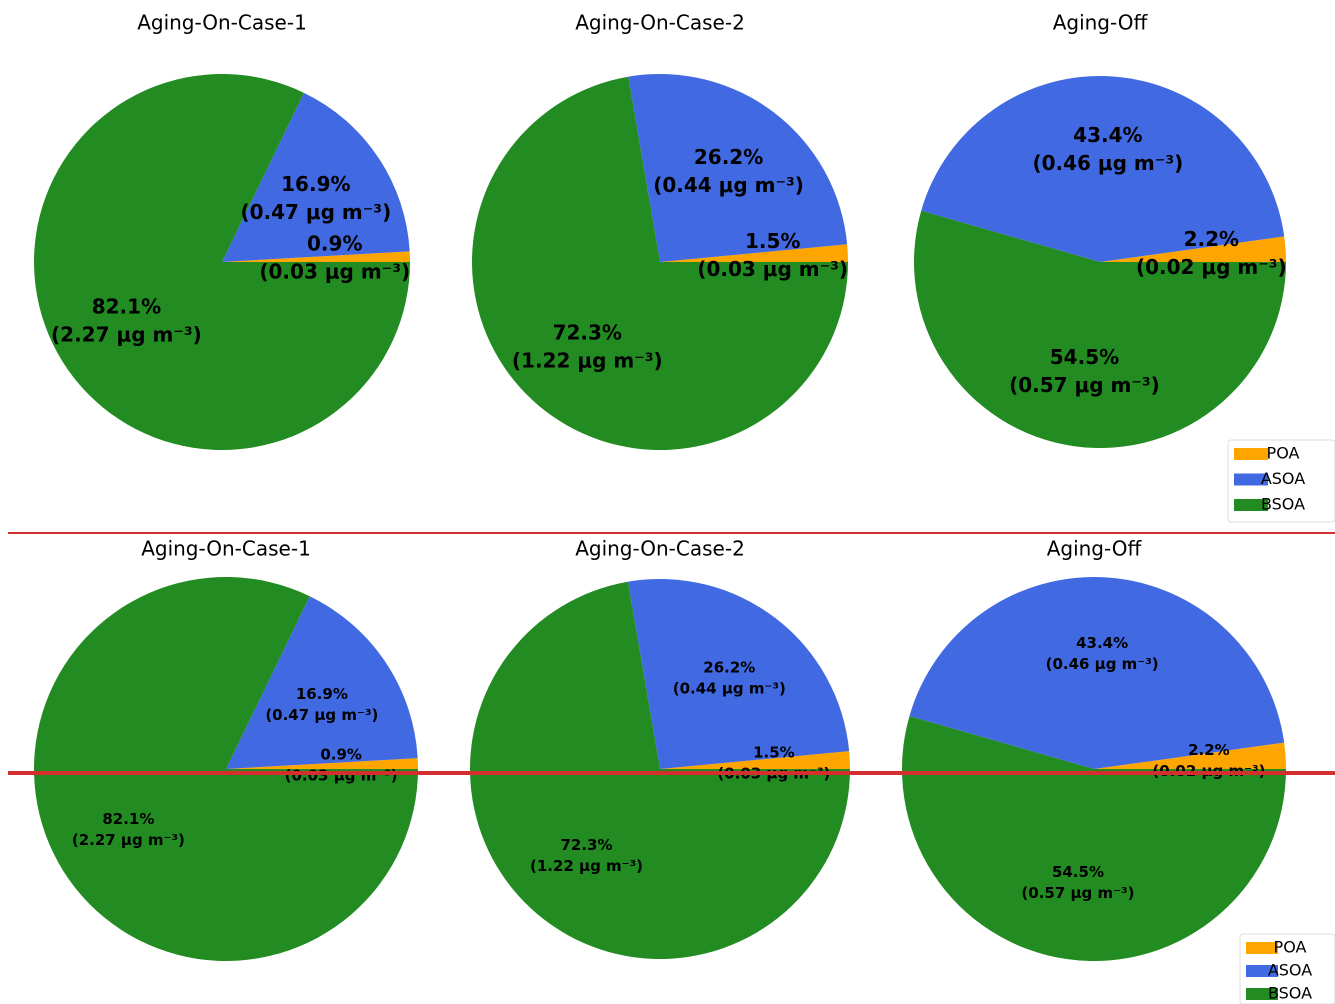 The width and height of the screenshot is (1335, 1004). I want to click on value-sublabel: (0.02 μg m⁻³), so click(1211, 267).